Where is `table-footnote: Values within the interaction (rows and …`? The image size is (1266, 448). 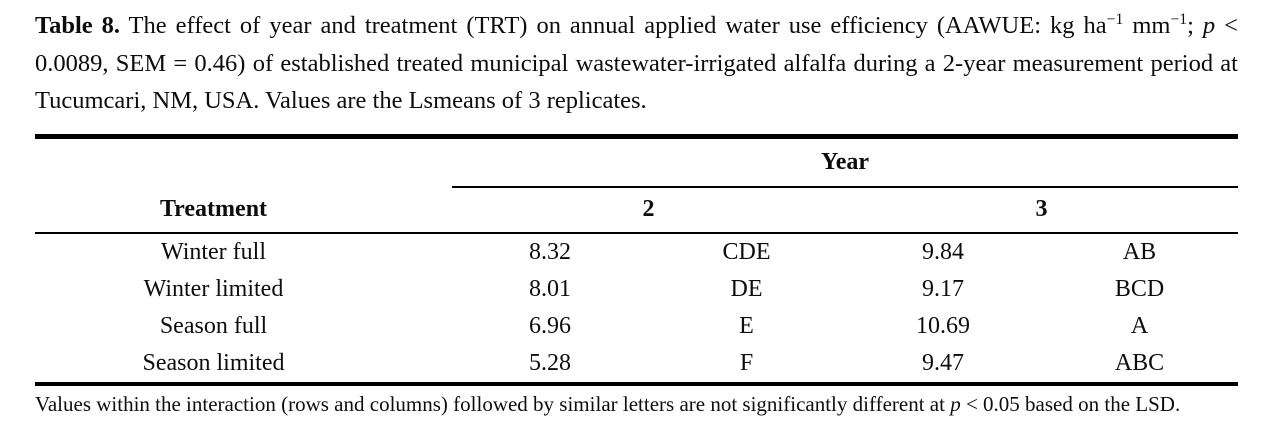 table-footnote: Values within the interaction (rows and … is located at coordinates (636, 404).